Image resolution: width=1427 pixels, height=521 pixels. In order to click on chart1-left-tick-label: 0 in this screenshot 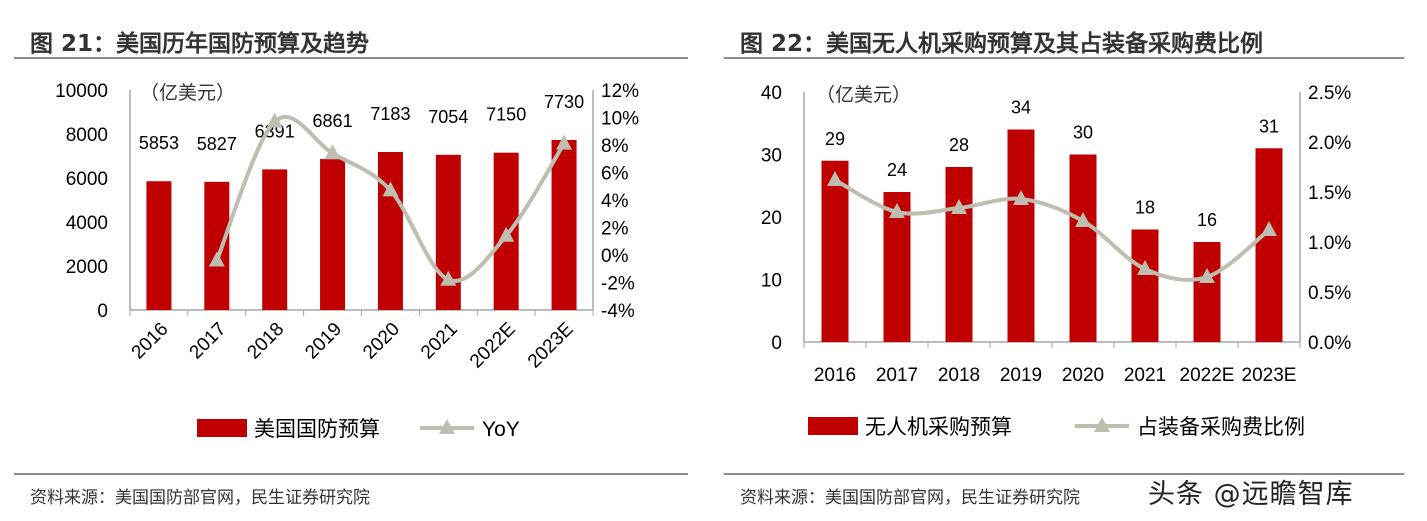, I will do `click(102, 311)`.